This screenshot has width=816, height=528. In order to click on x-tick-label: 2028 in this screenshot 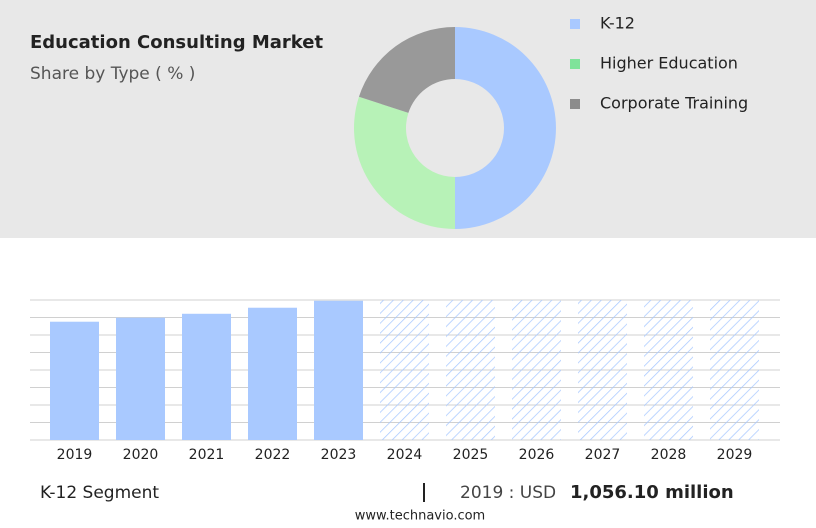, I will do `click(669, 455)`.